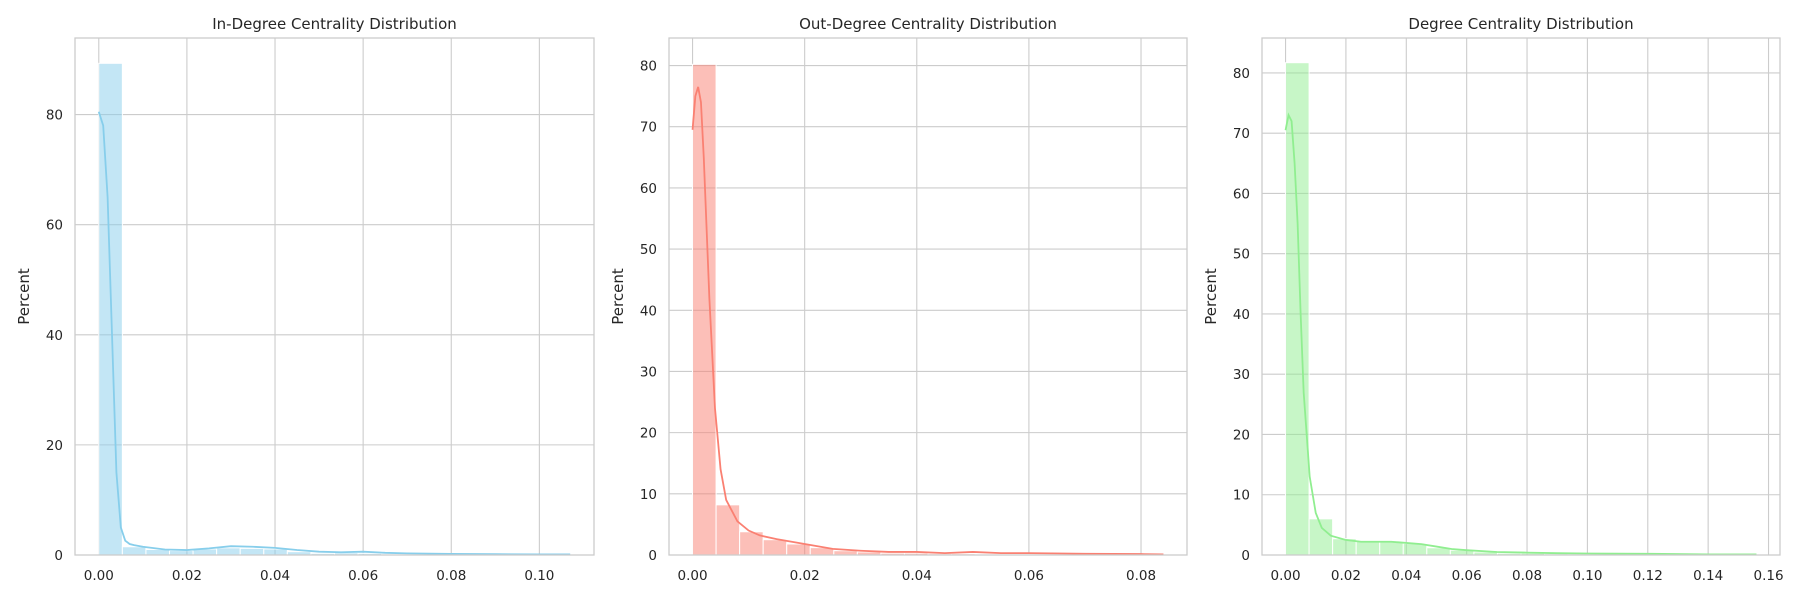  What do you see at coordinates (1768, 576) in the screenshot?
I see `x-tick-label: 0.16` at bounding box center [1768, 576].